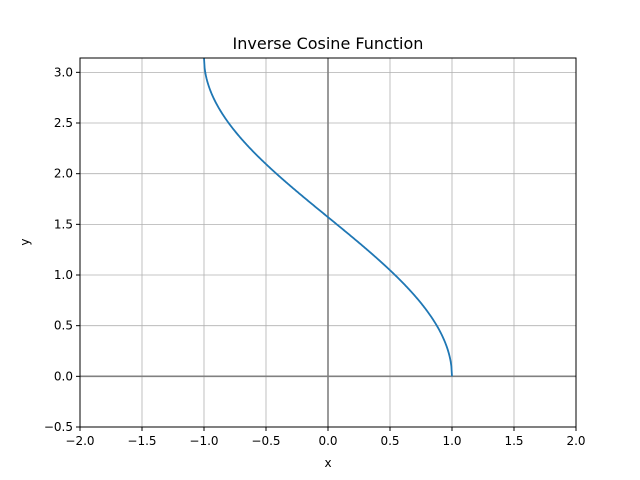 Image resolution: width=640 pixels, height=480 pixels. Describe the element at coordinates (25, 241) in the screenshot. I see `y-axis-label: y` at that location.